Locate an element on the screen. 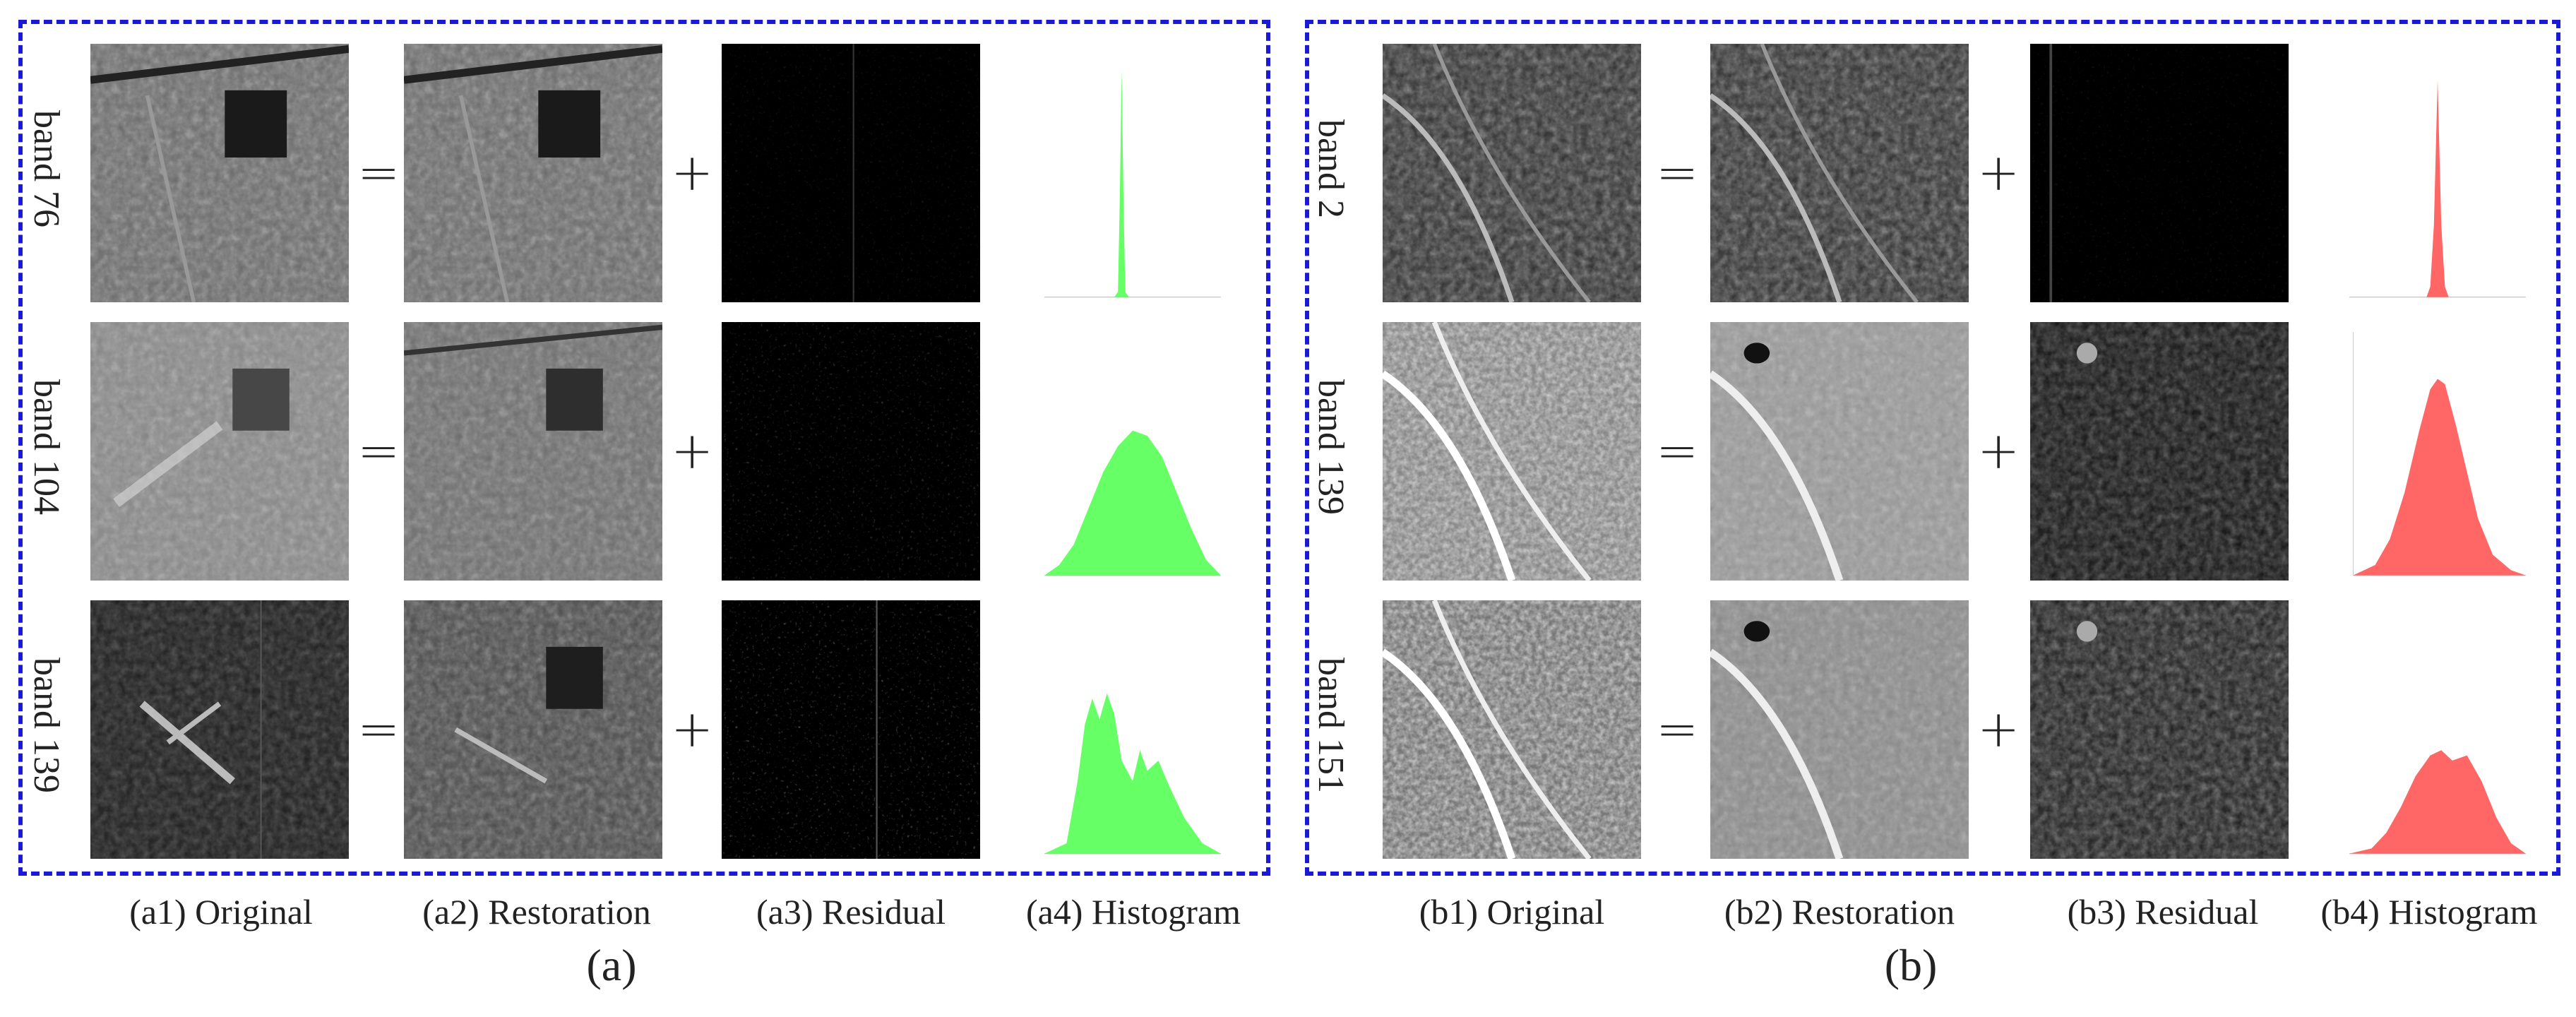 This screenshot has height=1017, width=2576. image-b3-row1 is located at coordinates (2159, 173).